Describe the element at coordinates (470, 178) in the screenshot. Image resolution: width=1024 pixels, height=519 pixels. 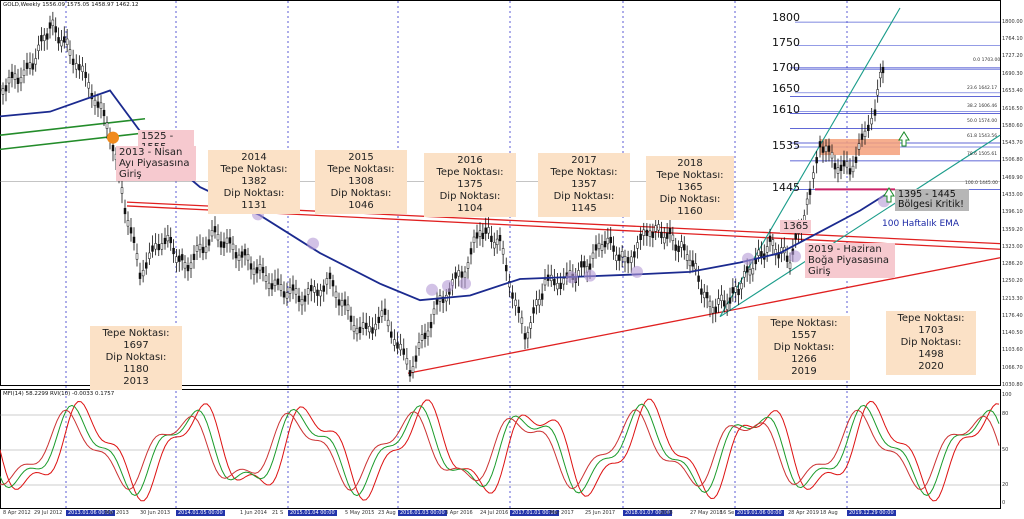
I see `annotation-2016-line-2: Tepe Noktası: 1375` at that location.